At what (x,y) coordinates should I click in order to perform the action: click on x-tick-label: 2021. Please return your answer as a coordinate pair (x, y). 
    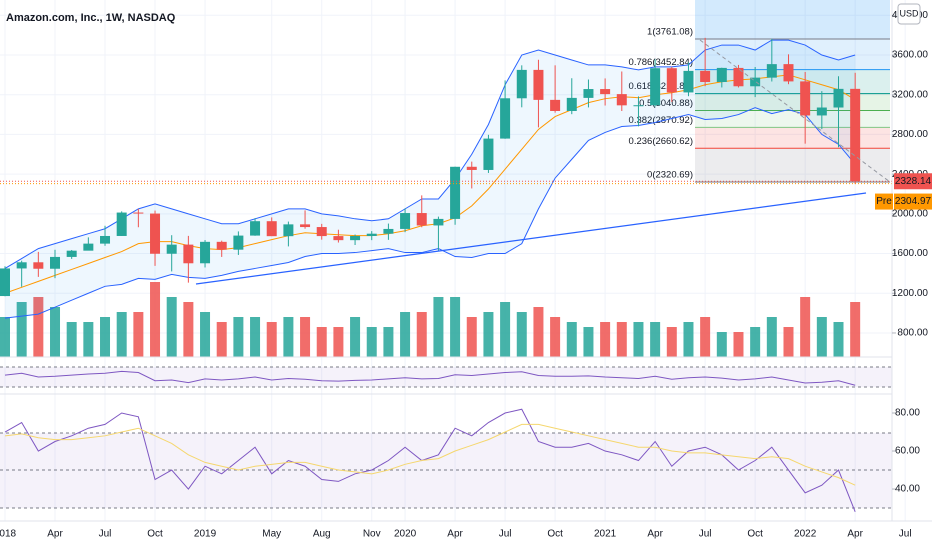
    Looking at the image, I should click on (605, 534).